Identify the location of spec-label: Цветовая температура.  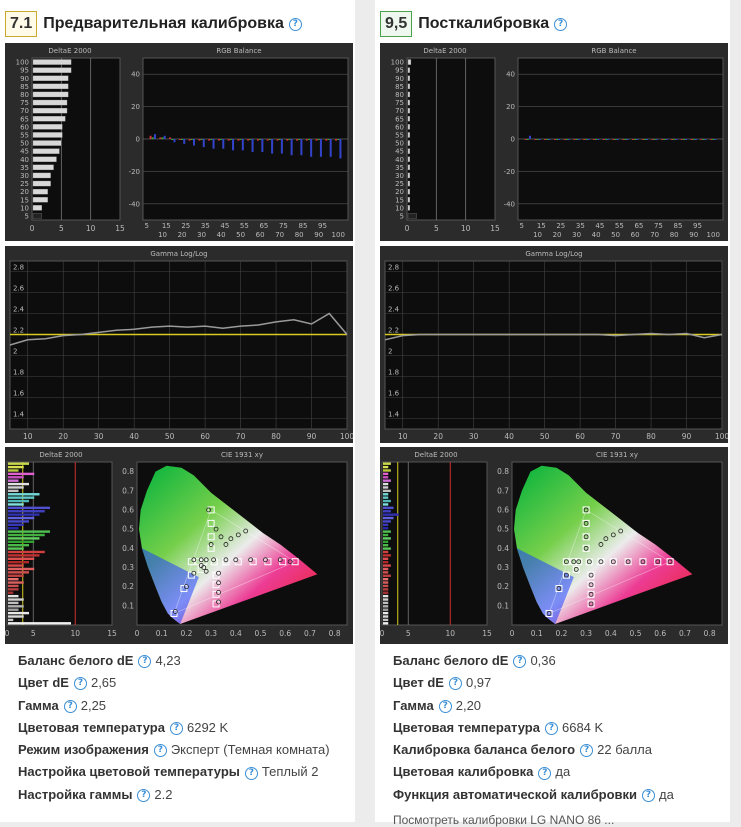
(91, 727).